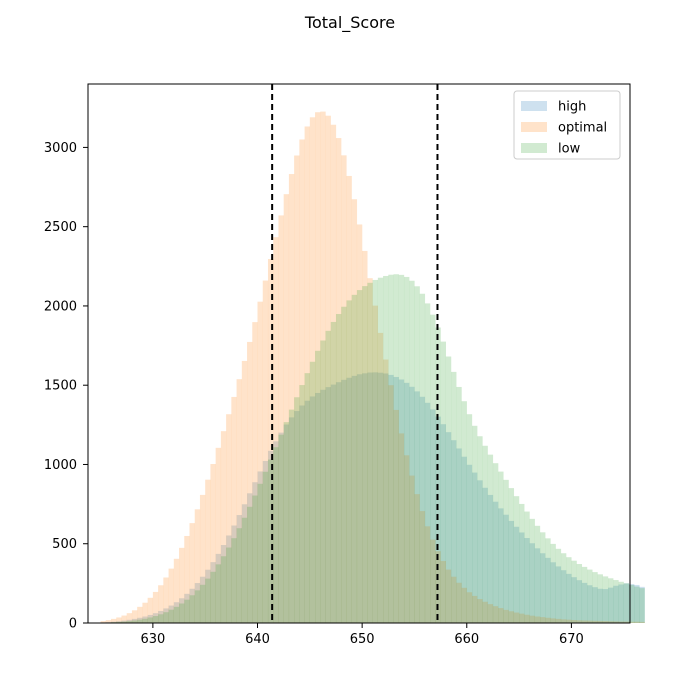  I want to click on x-axis-ticks: 630 640 650 660 670, so click(362, 635).